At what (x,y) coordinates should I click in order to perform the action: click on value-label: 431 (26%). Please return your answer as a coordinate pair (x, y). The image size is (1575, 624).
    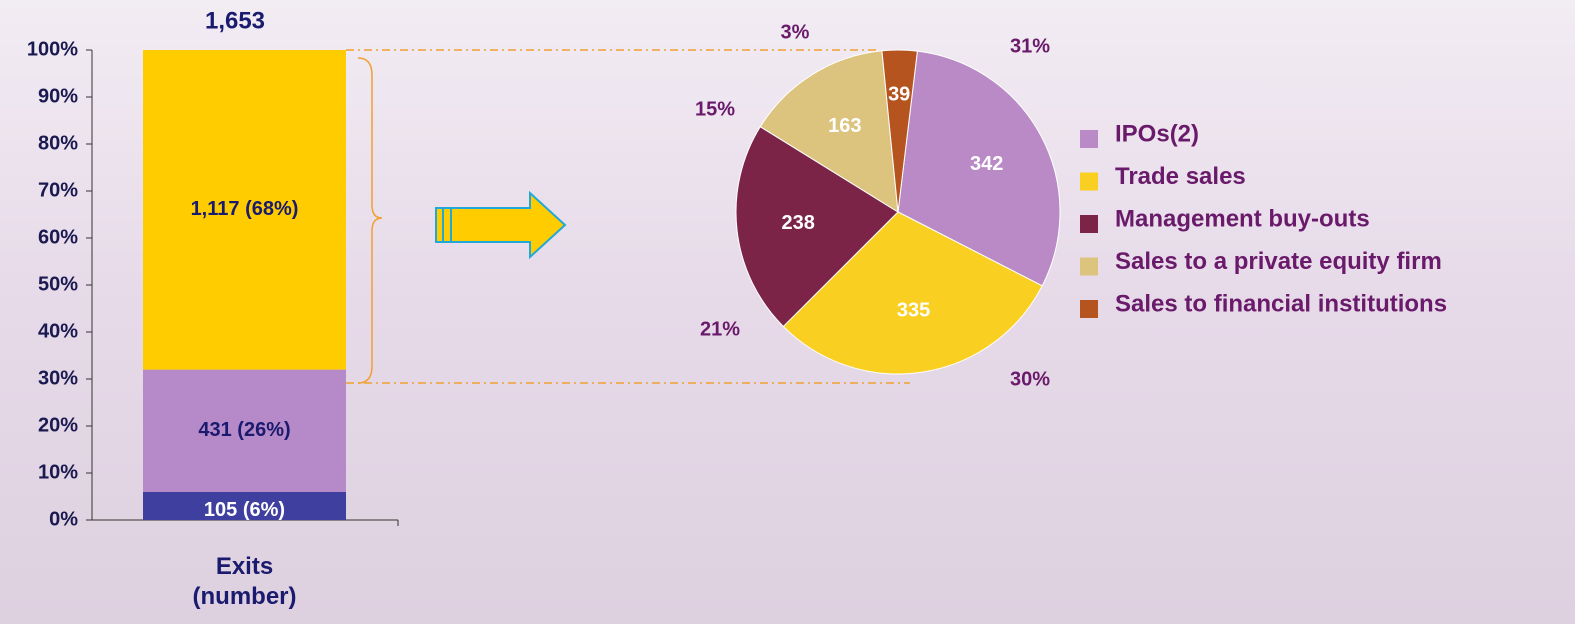
    Looking at the image, I should click on (244, 430).